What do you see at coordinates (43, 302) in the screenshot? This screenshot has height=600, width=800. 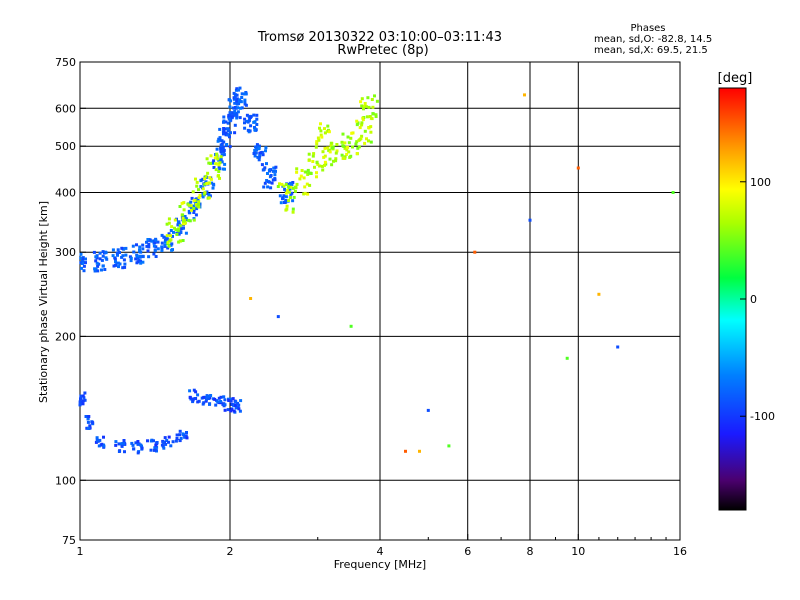 I see `y-axis-label: Stationary phase Virtual Height [km]` at bounding box center [43, 302].